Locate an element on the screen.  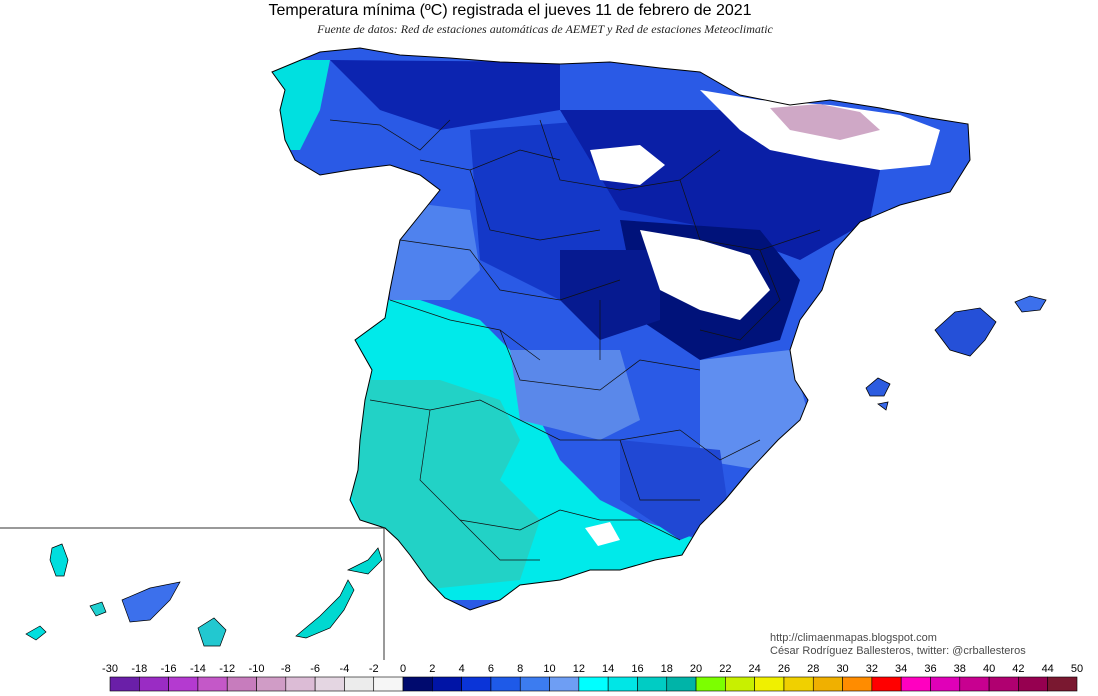
legend-tick-label: -2 is located at coordinates (374, 669).